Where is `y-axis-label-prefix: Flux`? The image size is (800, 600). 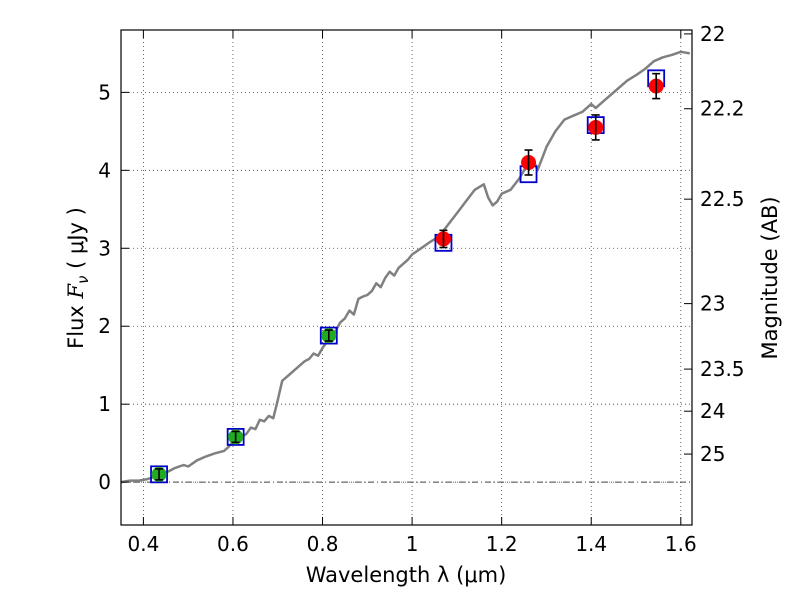 y-axis-label-prefix: Flux is located at coordinates (76, 324).